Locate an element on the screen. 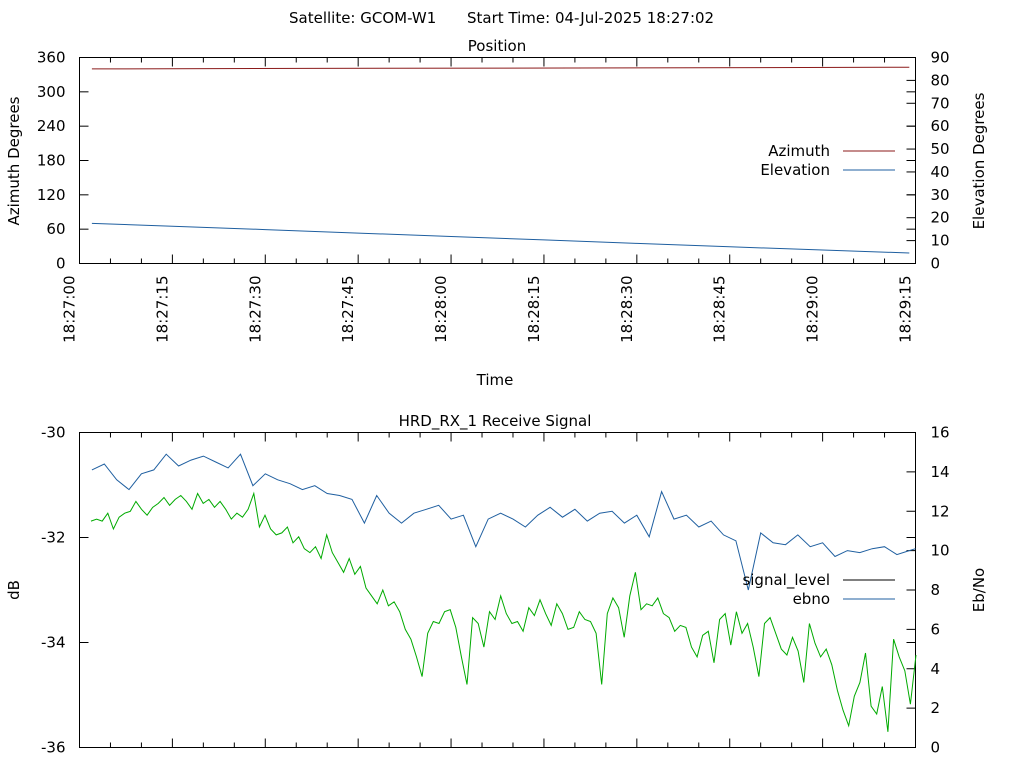  position-x-tick-label: 18:27:00 is located at coordinates (70, 309).